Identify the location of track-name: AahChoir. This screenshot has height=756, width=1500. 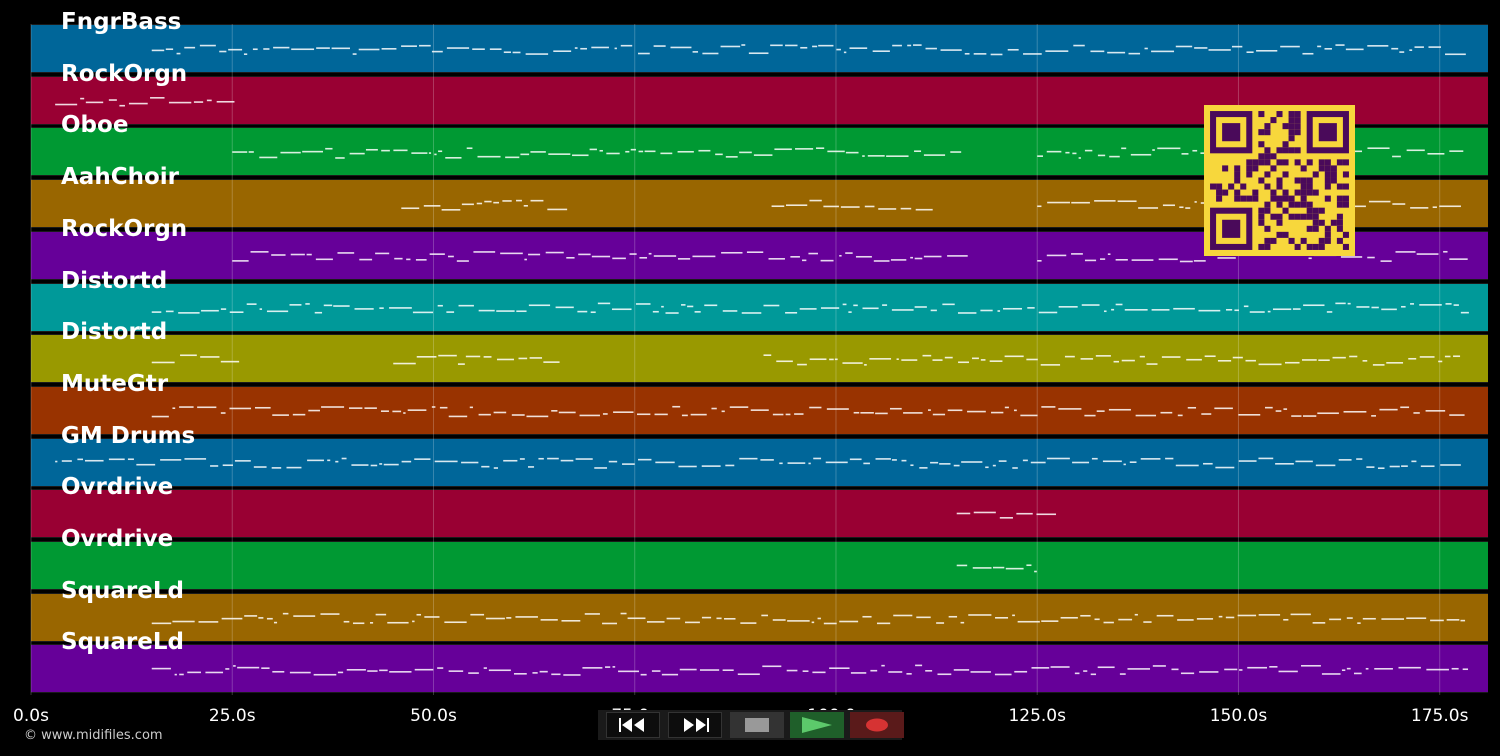
(120, 177).